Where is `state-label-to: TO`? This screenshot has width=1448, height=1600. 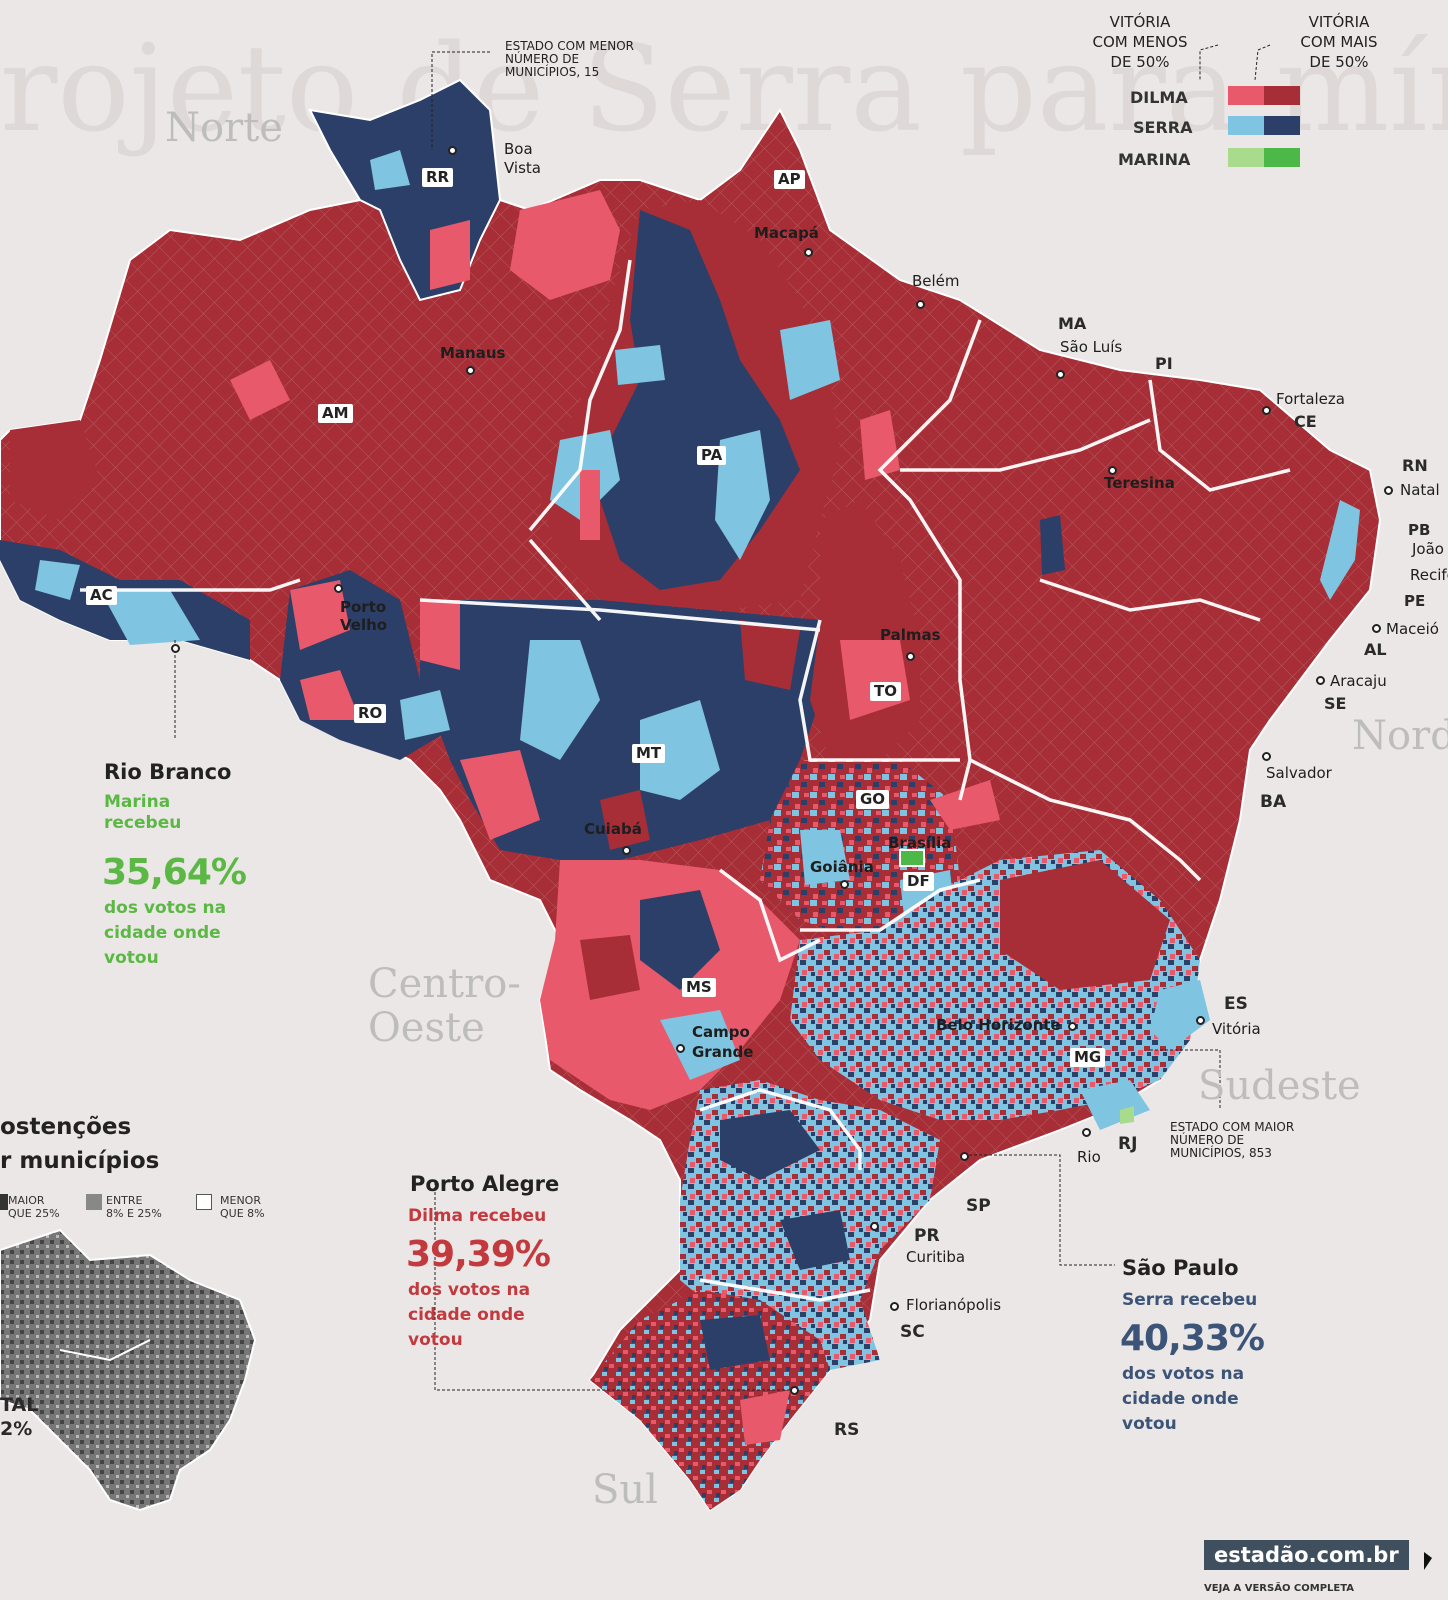
state-label-to: TO is located at coordinates (885, 691).